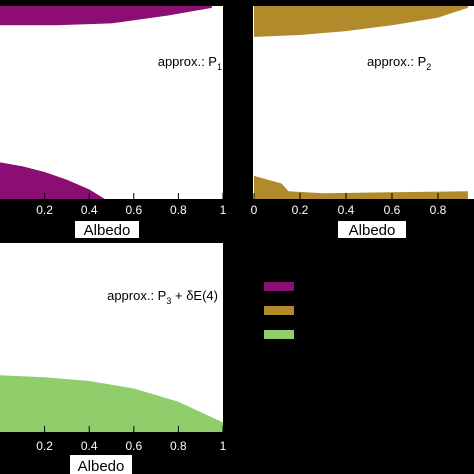 Image resolution: width=474 pixels, height=474 pixels. I want to click on panel-1-region-top, so click(106, 16).